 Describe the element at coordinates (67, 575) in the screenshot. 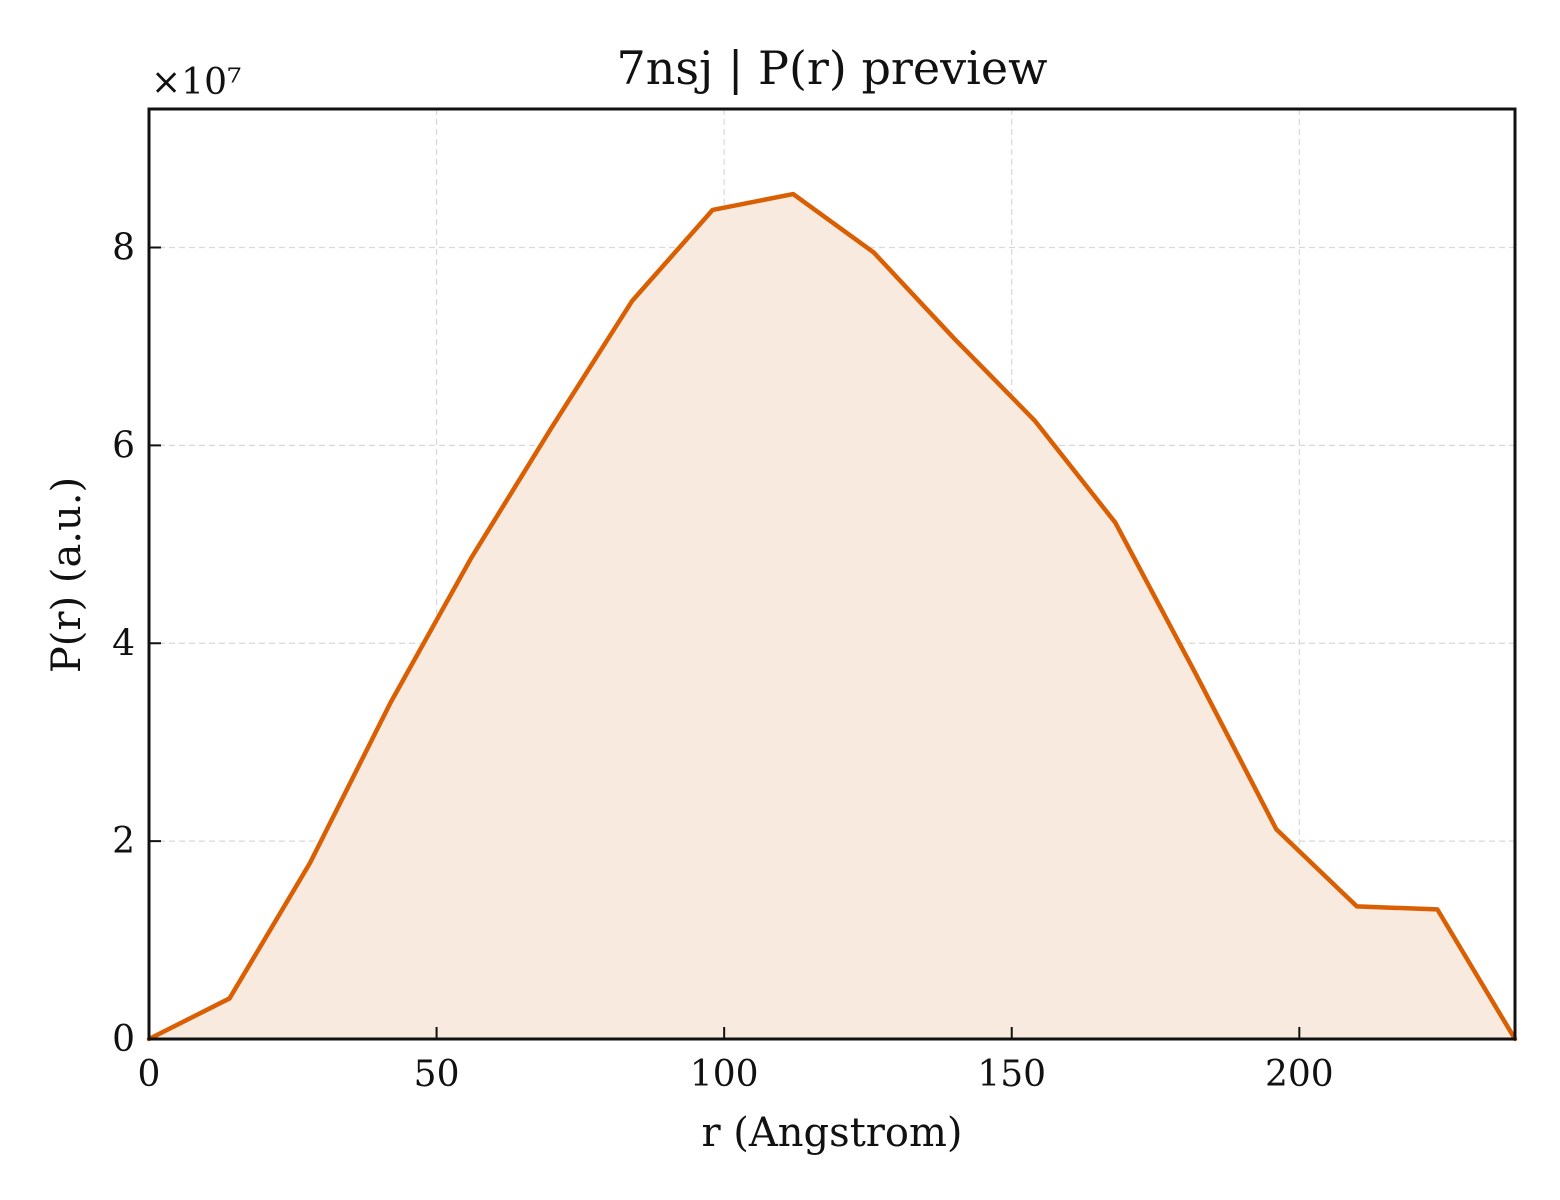

I see `y-axis-label: P(r) (a.u.)` at that location.